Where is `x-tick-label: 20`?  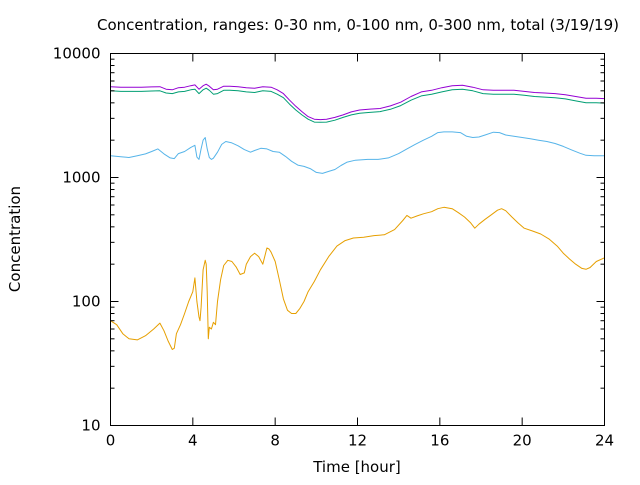 x-tick-label: 20 is located at coordinates (522, 441).